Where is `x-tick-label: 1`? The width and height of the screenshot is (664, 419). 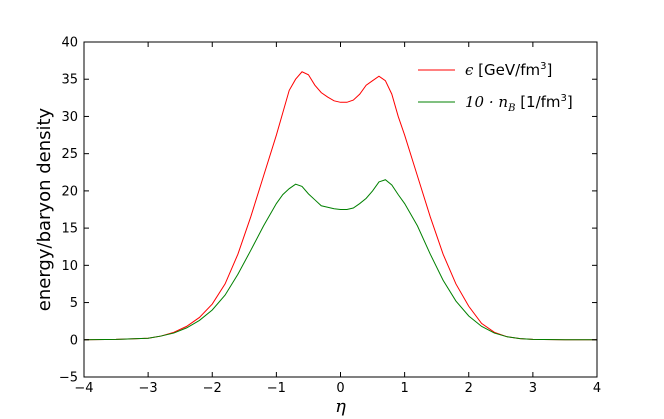
x-tick-label: 1 is located at coordinates (404, 388).